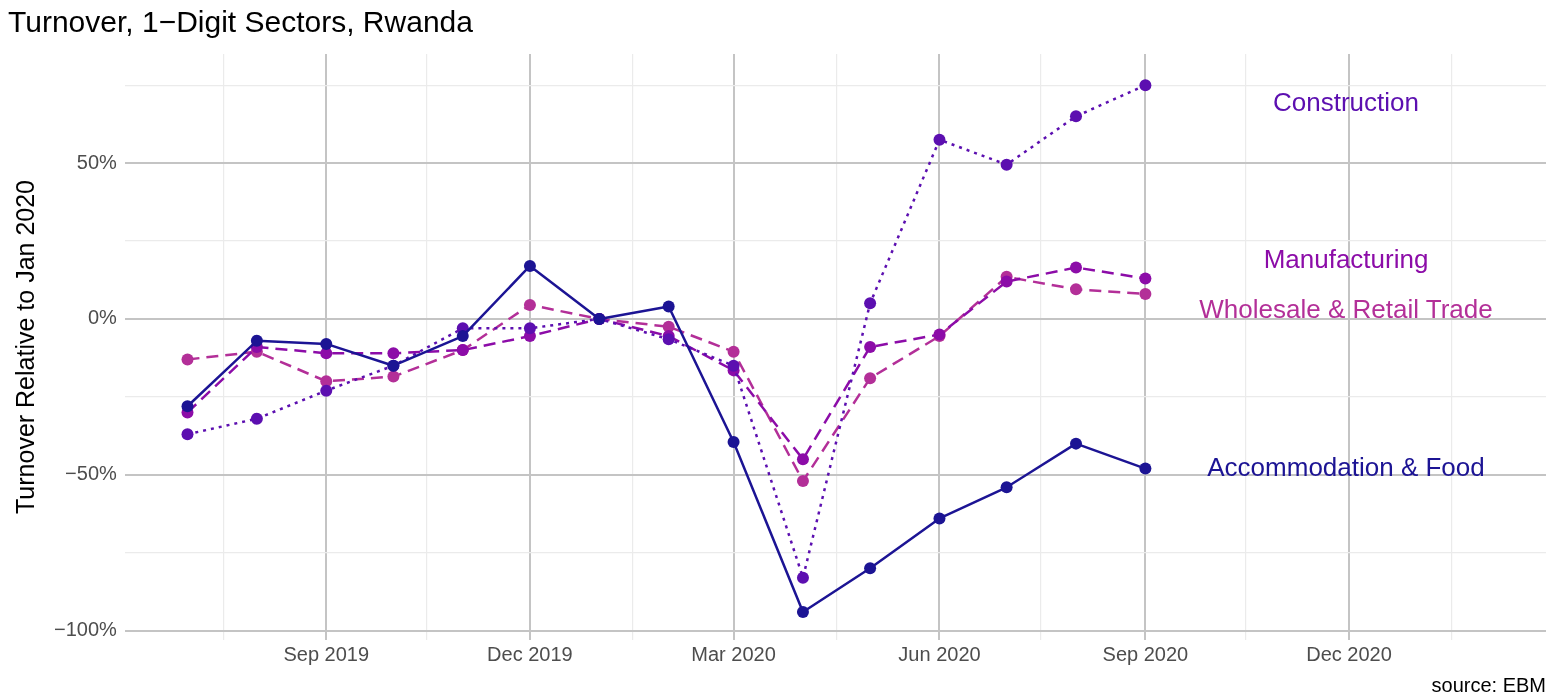 The width and height of the screenshot is (1552, 700). What do you see at coordinates (733, 653) in the screenshot?
I see `x-tick-label: Mar 2020` at bounding box center [733, 653].